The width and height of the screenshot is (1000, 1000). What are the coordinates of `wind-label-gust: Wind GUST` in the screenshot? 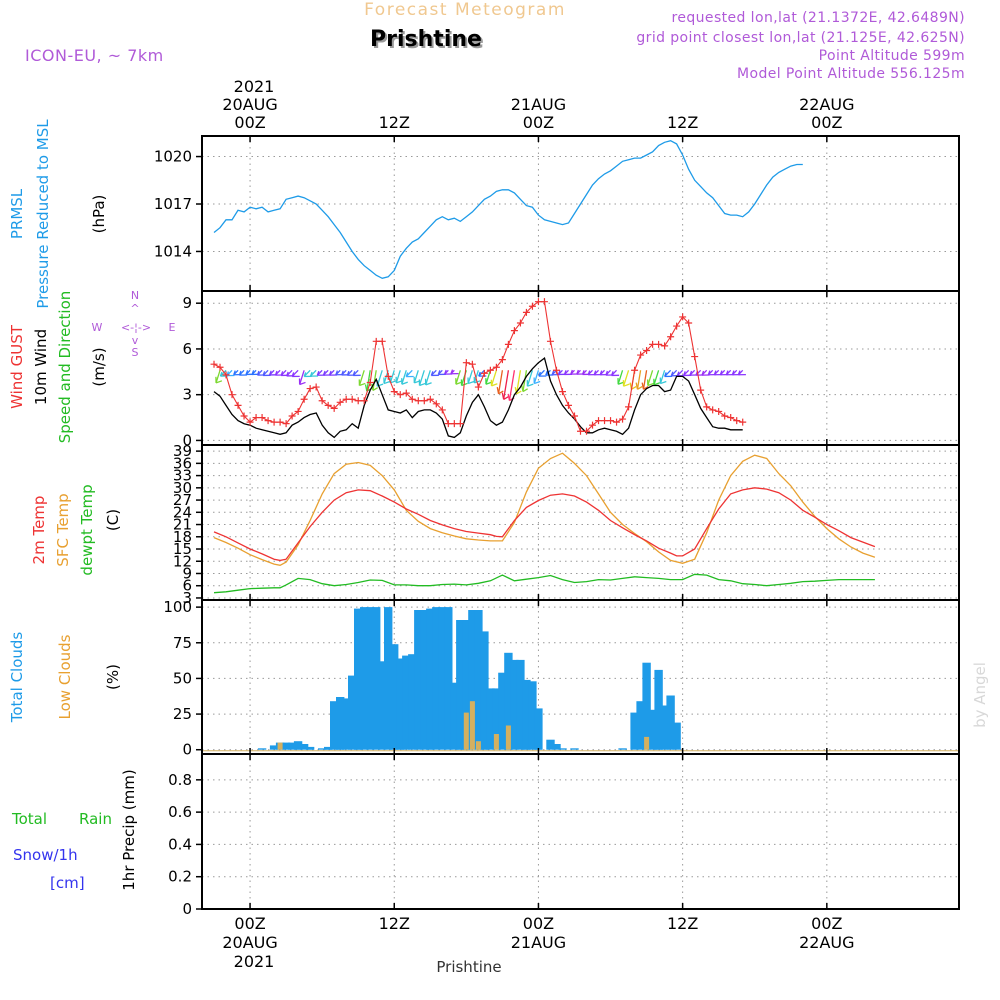 It's located at (17, 366).